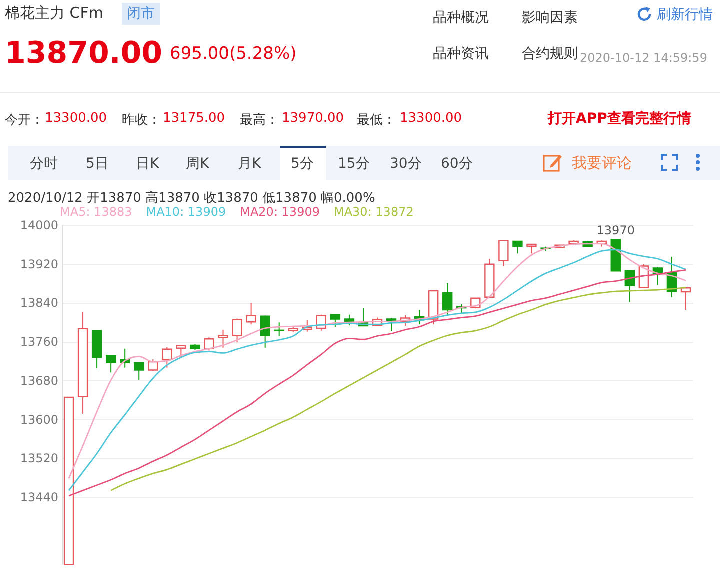 The width and height of the screenshot is (720, 573). What do you see at coordinates (141, 14) in the screenshot?
I see `text: 闭市` at bounding box center [141, 14].